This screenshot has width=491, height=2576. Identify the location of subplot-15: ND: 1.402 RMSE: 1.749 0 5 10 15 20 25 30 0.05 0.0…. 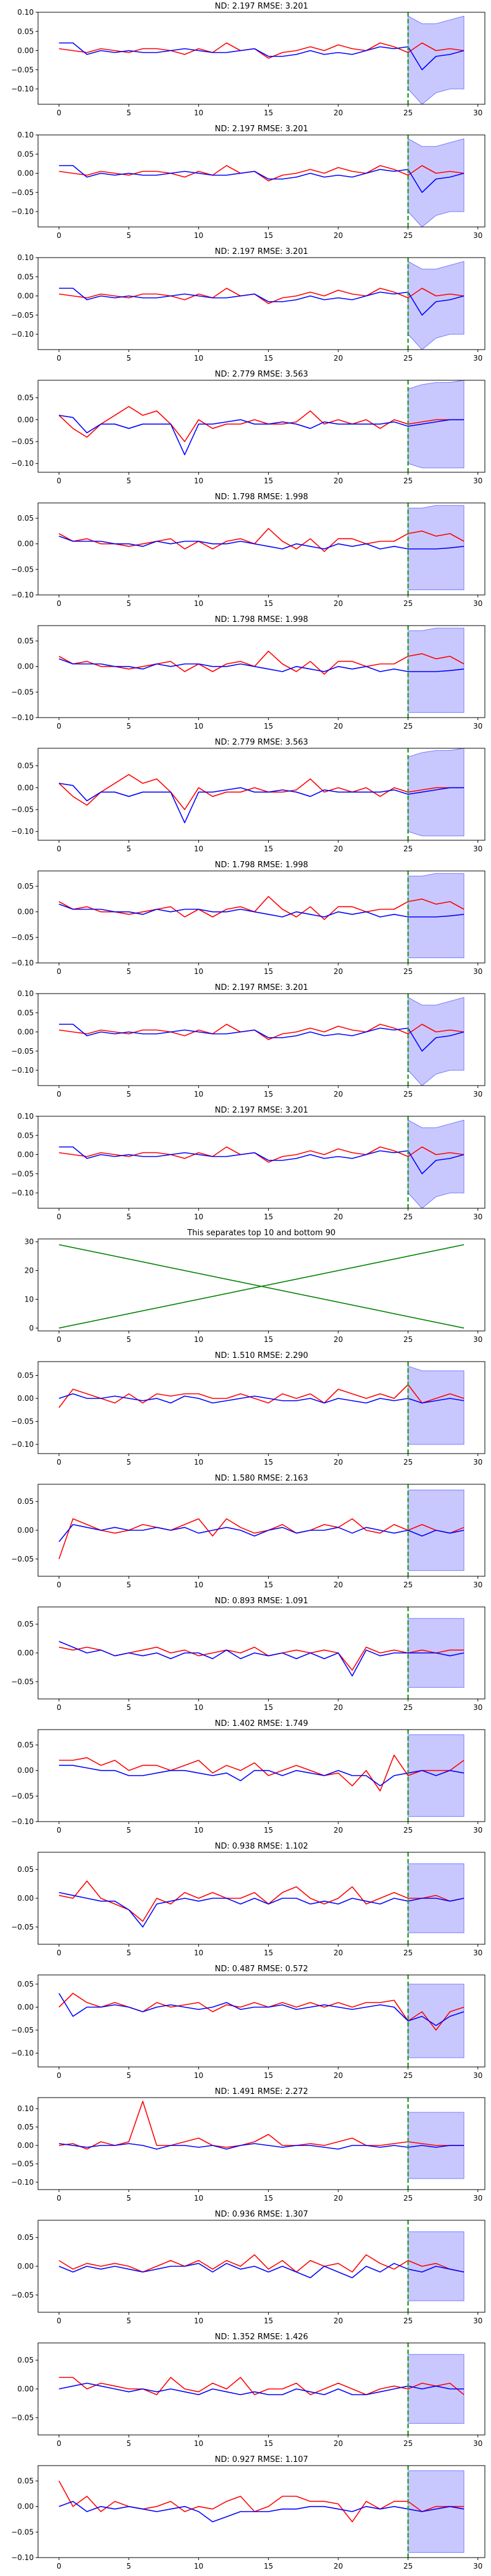
(248, 1776).